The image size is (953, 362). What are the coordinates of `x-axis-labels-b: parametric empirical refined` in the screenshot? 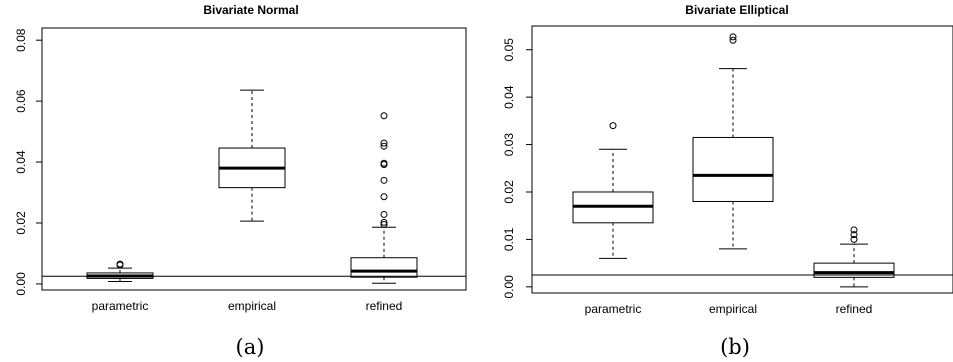 It's located at (729, 309).